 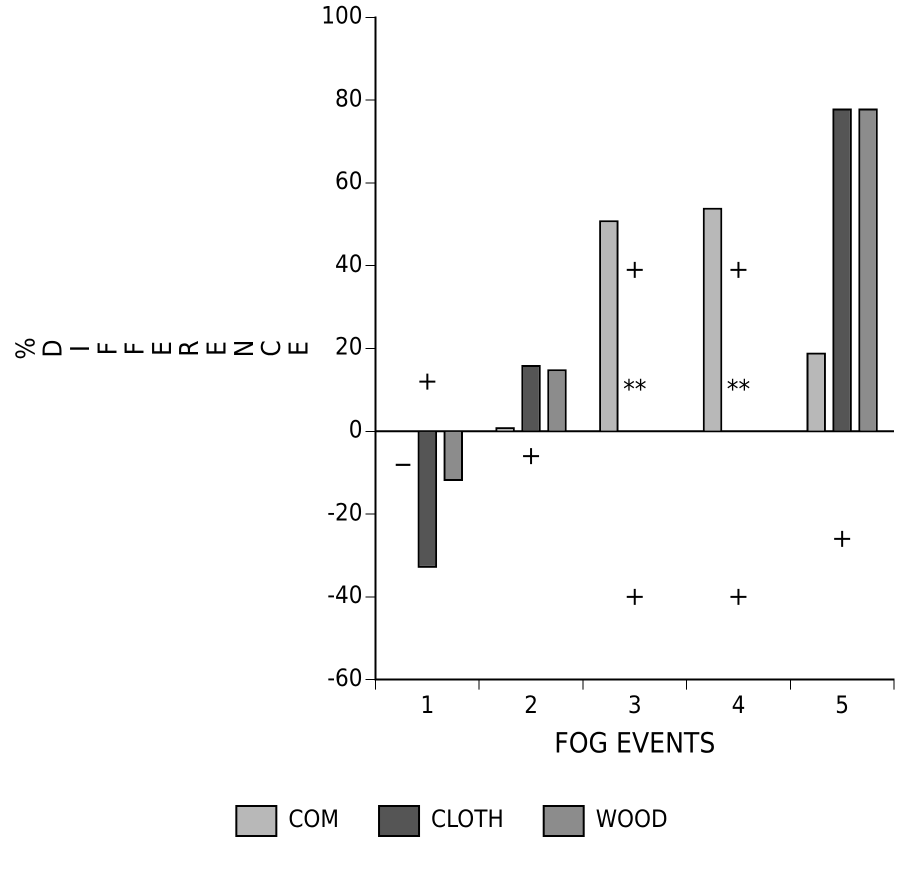 What do you see at coordinates (345, 595) in the screenshot?
I see `y-tick-label: -40` at bounding box center [345, 595].